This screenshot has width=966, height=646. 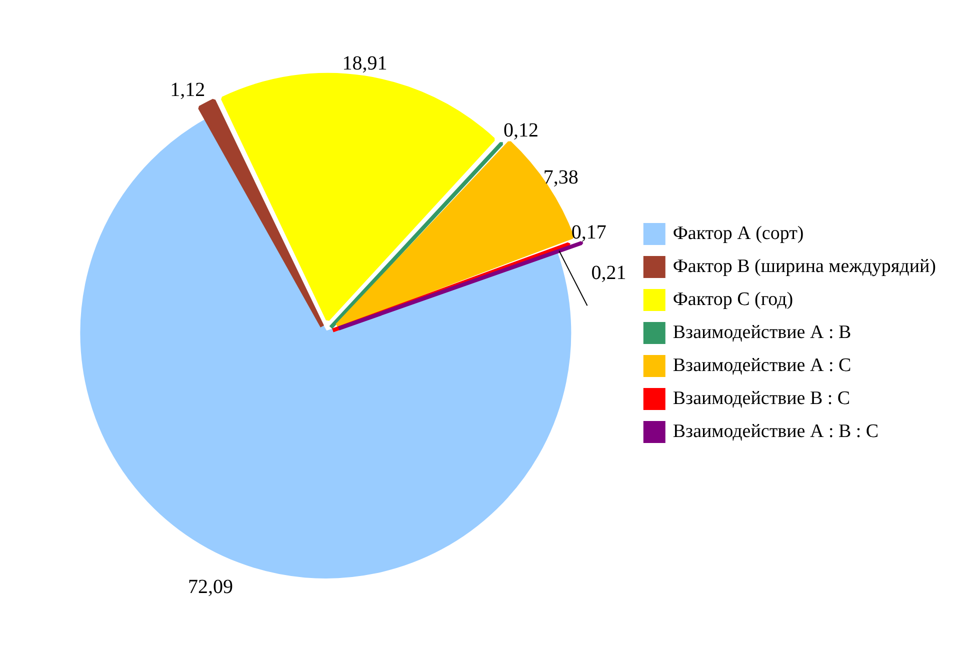 What do you see at coordinates (804, 266) in the screenshot?
I see `legend-label: Фактор В (ширина междурядий)` at bounding box center [804, 266].